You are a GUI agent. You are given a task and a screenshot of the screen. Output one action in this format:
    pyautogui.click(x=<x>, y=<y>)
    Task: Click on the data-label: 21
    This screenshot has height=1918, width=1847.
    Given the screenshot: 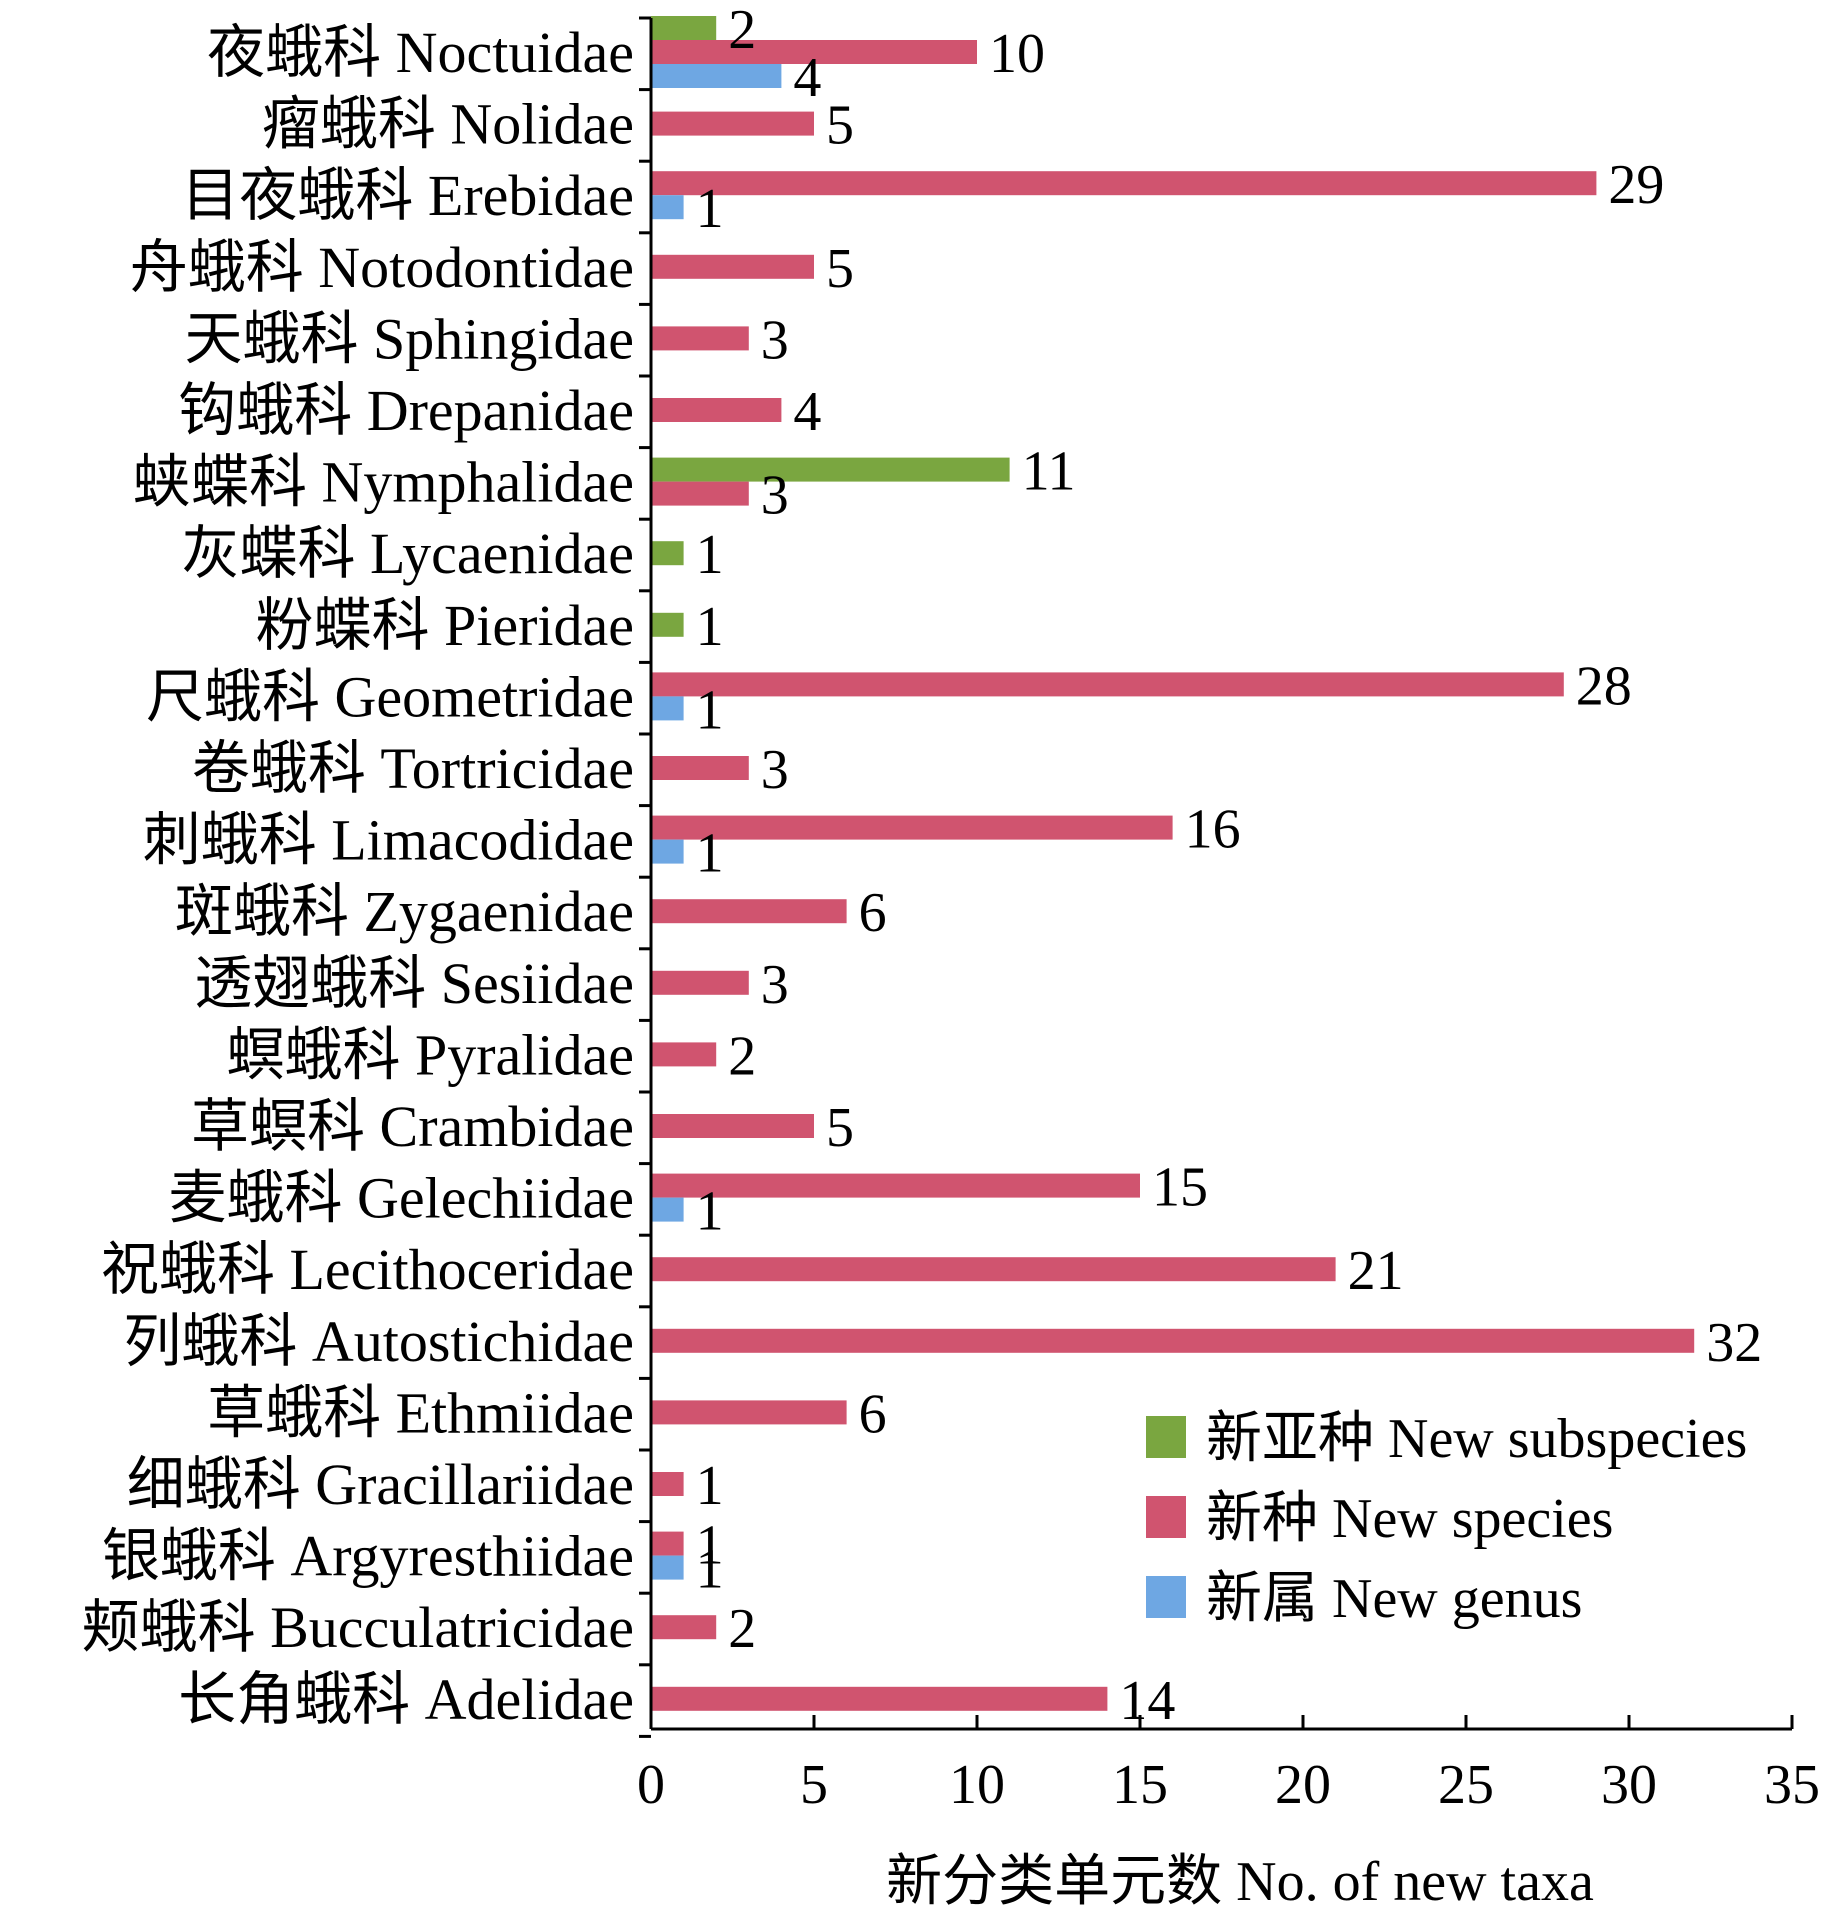 What is the action you would take?
    pyautogui.click(x=1376, y=1271)
    